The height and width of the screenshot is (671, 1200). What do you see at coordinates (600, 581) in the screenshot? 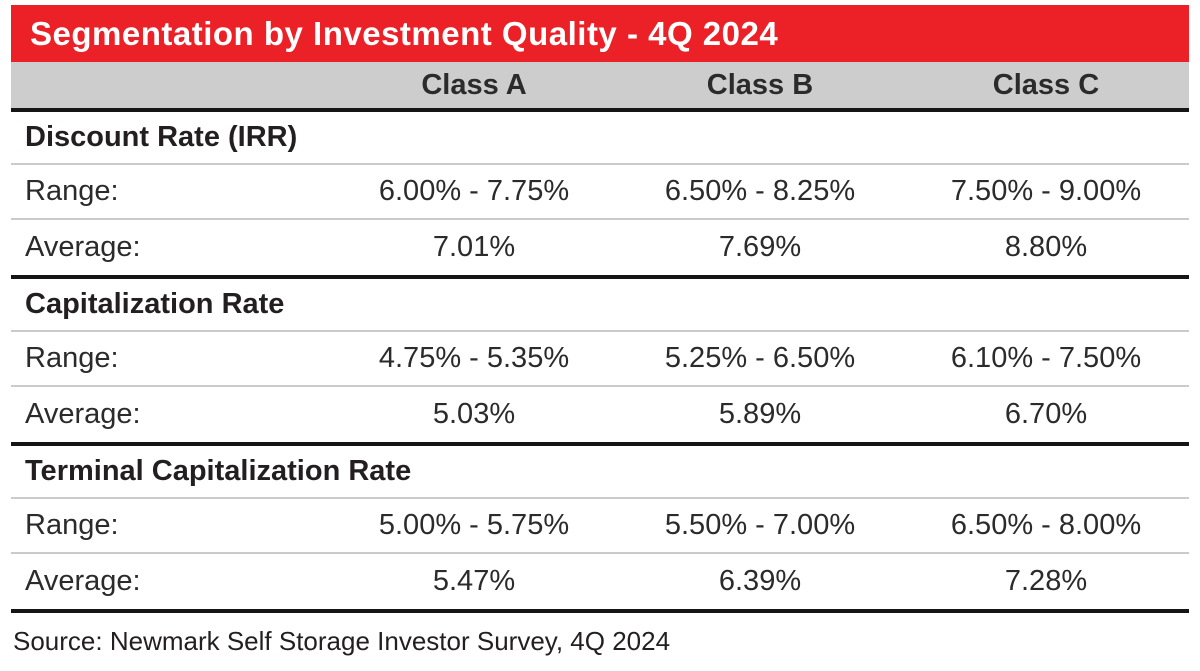
I see `table-row: Average: 5.47% 6.39% 7.28%` at bounding box center [600, 581].